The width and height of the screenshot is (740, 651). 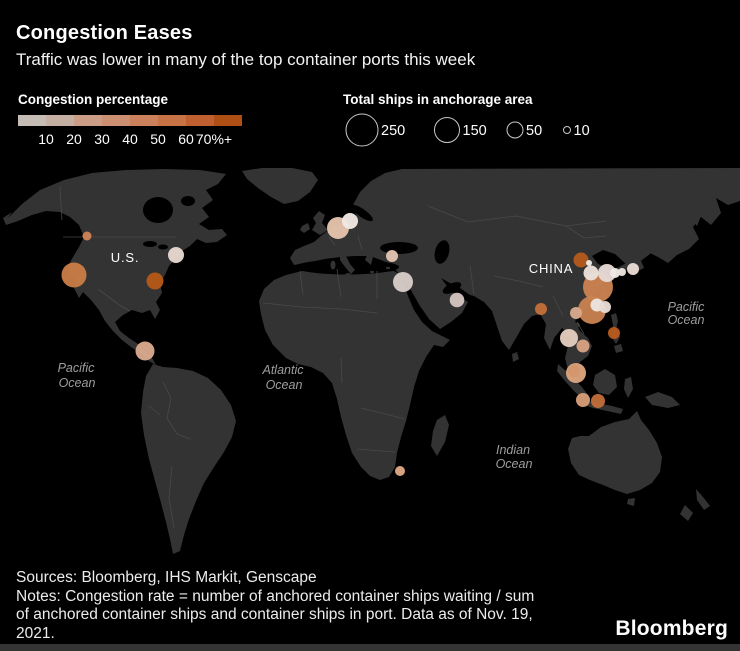 I want to click on size-legend-title: Total ships in anchorage area, so click(x=438, y=99).